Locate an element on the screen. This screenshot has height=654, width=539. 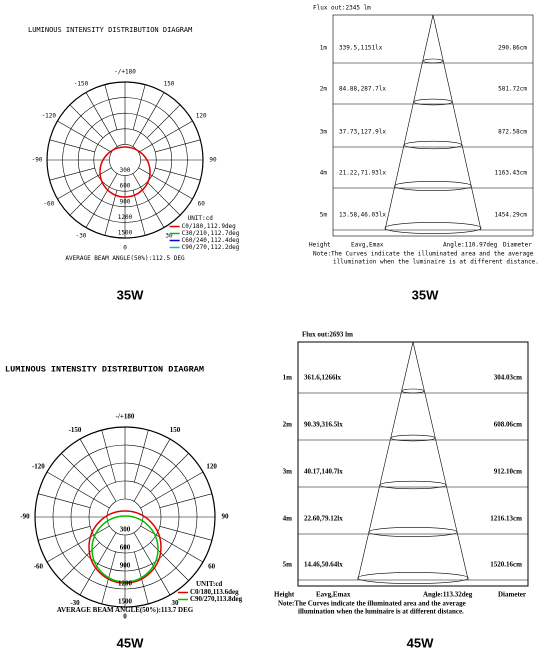
legend-label: C90/270,112.2deg is located at coordinates (211, 247).